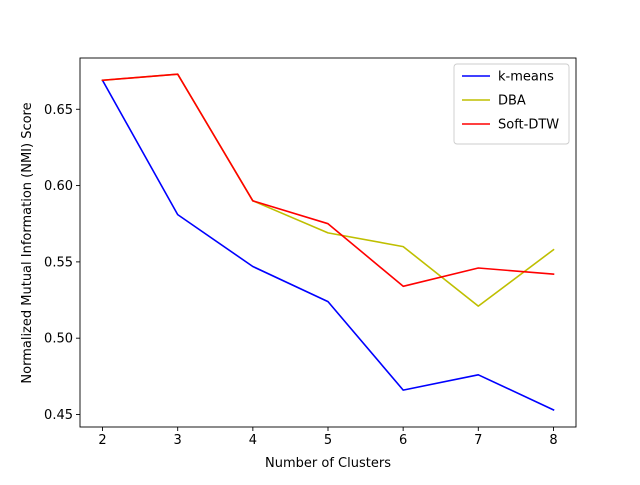 Image resolution: width=640 pixels, height=485 pixels. What do you see at coordinates (58, 339) in the screenshot?
I see `y-tick-label: 0.50` at bounding box center [58, 339].